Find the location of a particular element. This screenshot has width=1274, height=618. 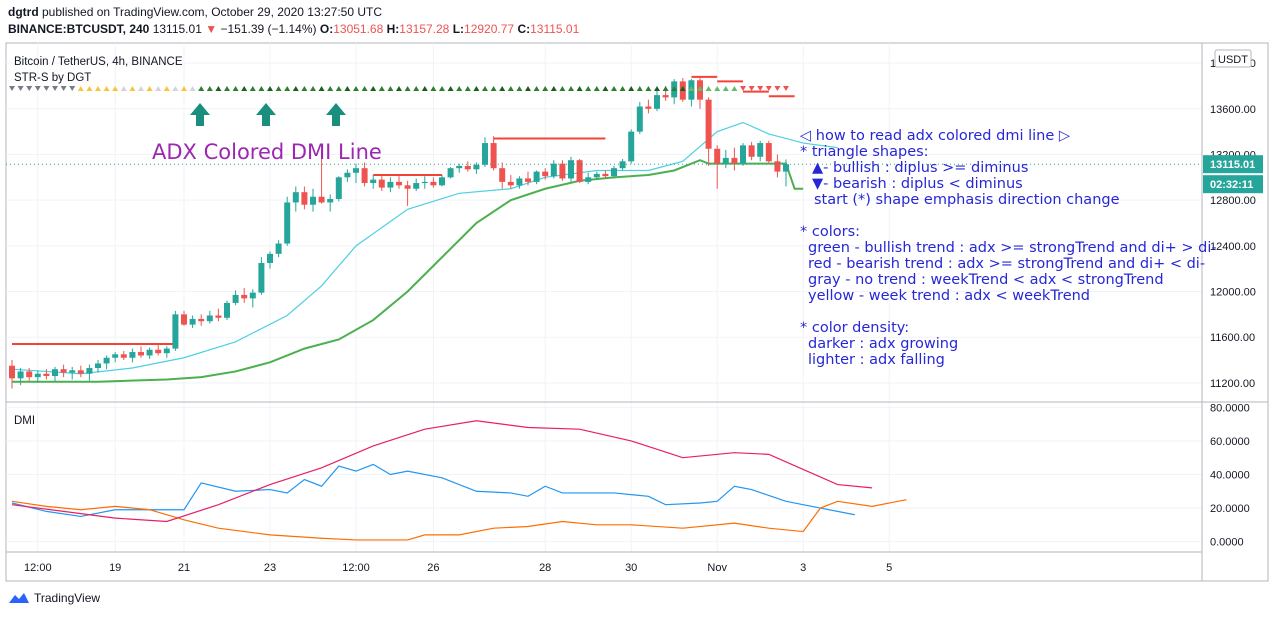

last-price-badge: 13115.01 is located at coordinates (1233, 164).